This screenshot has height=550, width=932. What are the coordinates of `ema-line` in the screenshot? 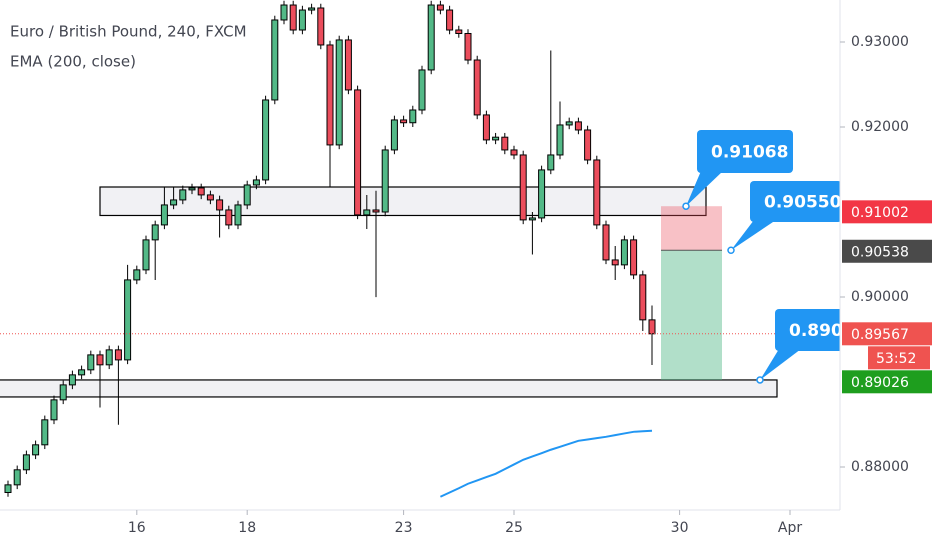 It's located at (546, 463).